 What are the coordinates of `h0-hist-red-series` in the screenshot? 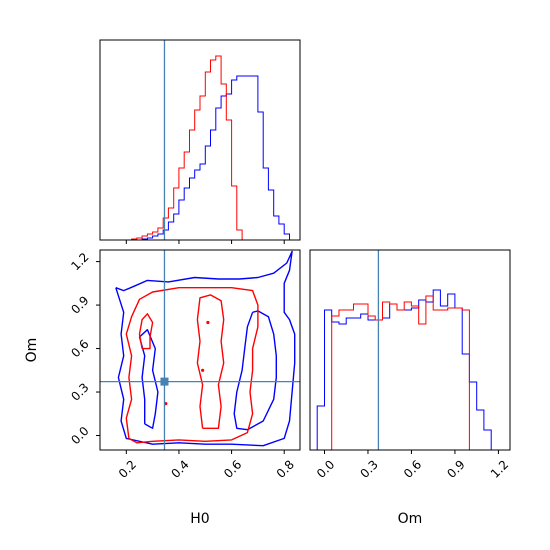 It's located at (208, 148).